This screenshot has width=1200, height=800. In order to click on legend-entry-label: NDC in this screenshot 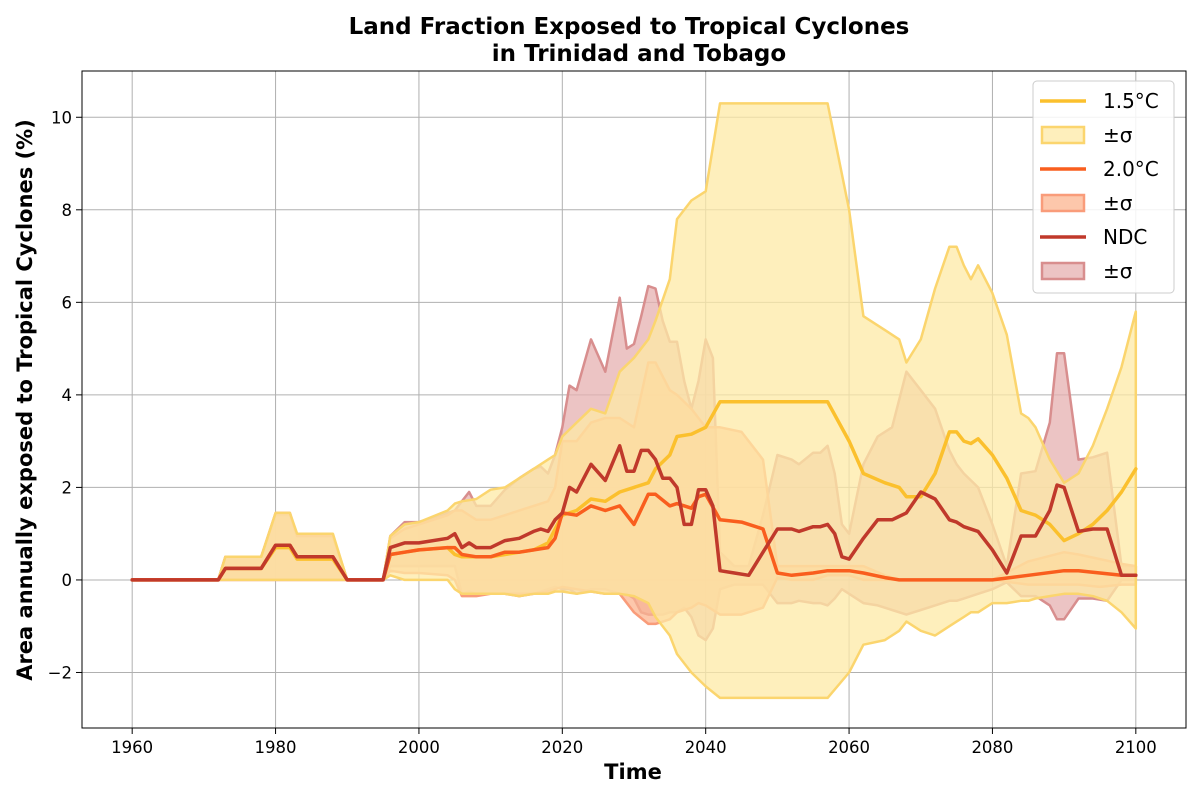, I will do `click(1125, 237)`.